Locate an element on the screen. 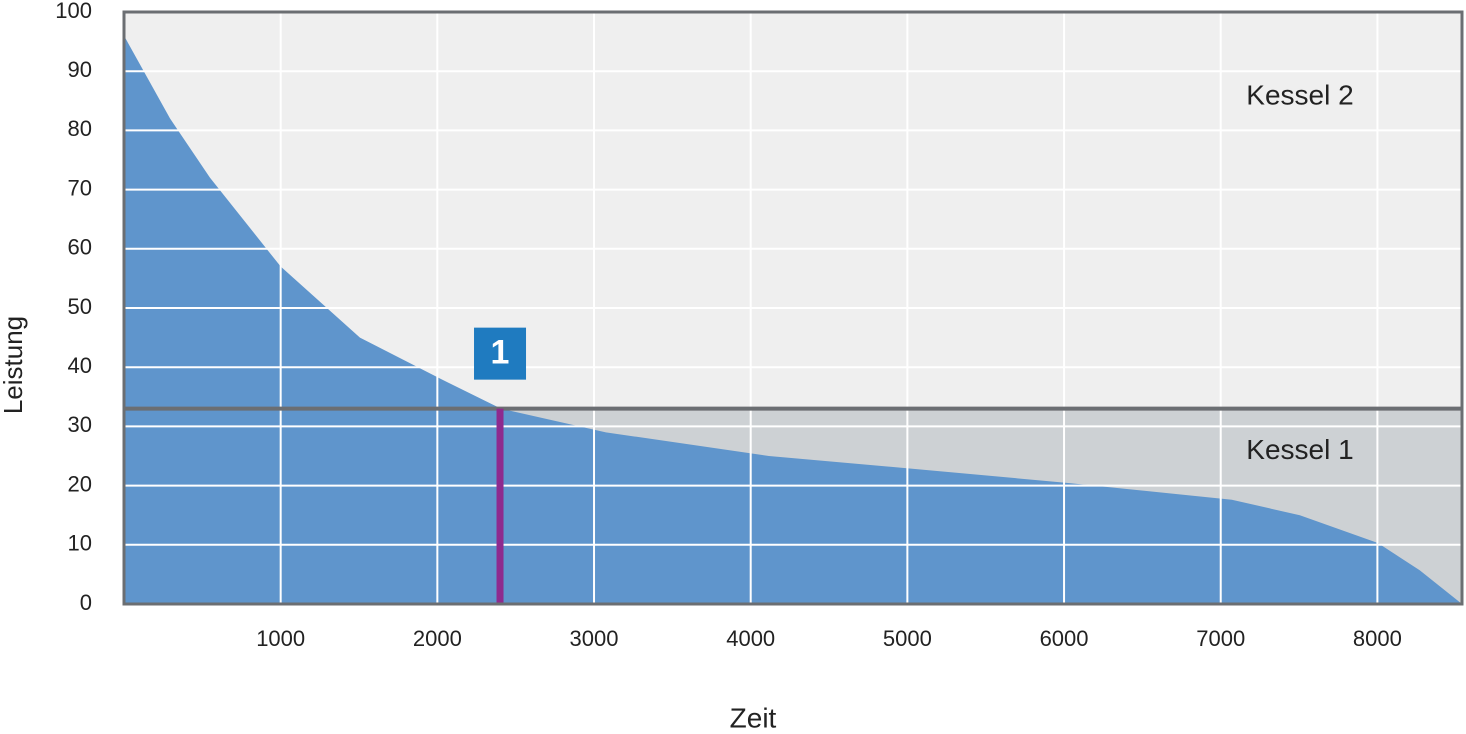  region-label: Kessel 2 is located at coordinates (1299, 94).